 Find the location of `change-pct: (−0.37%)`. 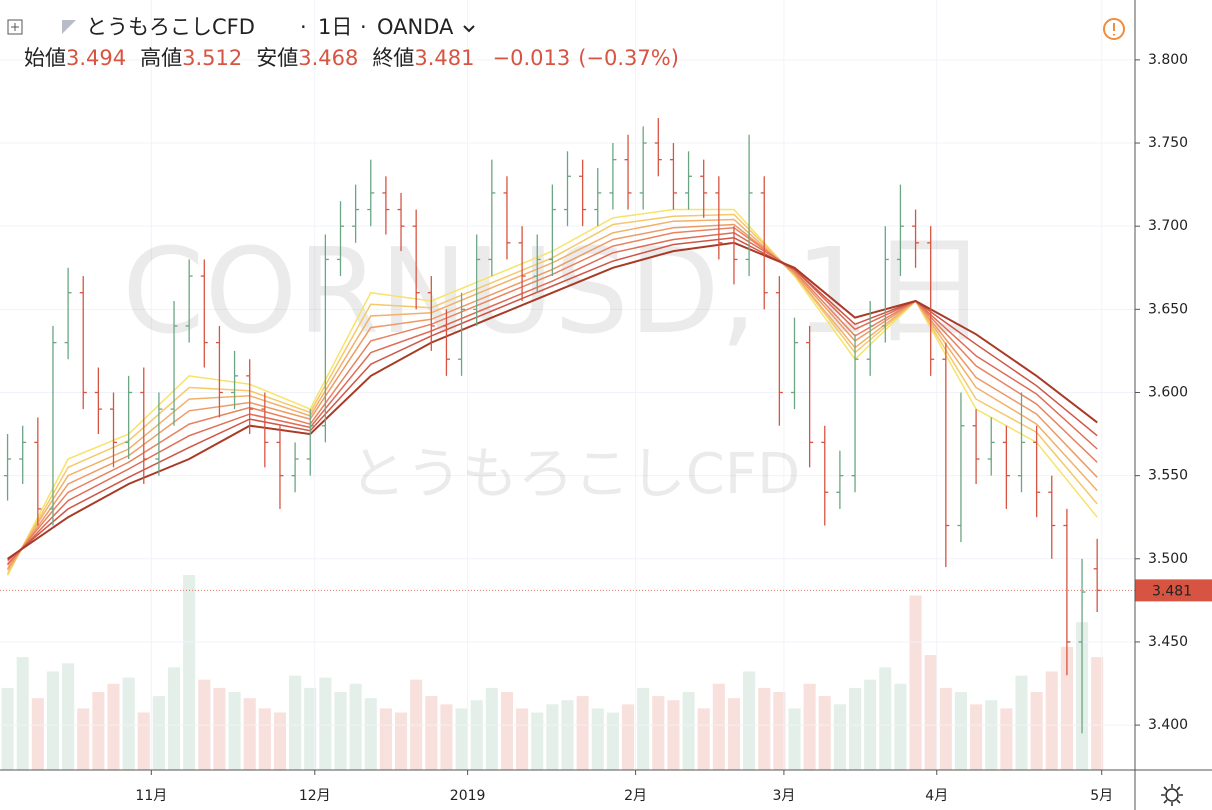

change-pct: (−0.37%) is located at coordinates (628, 58).